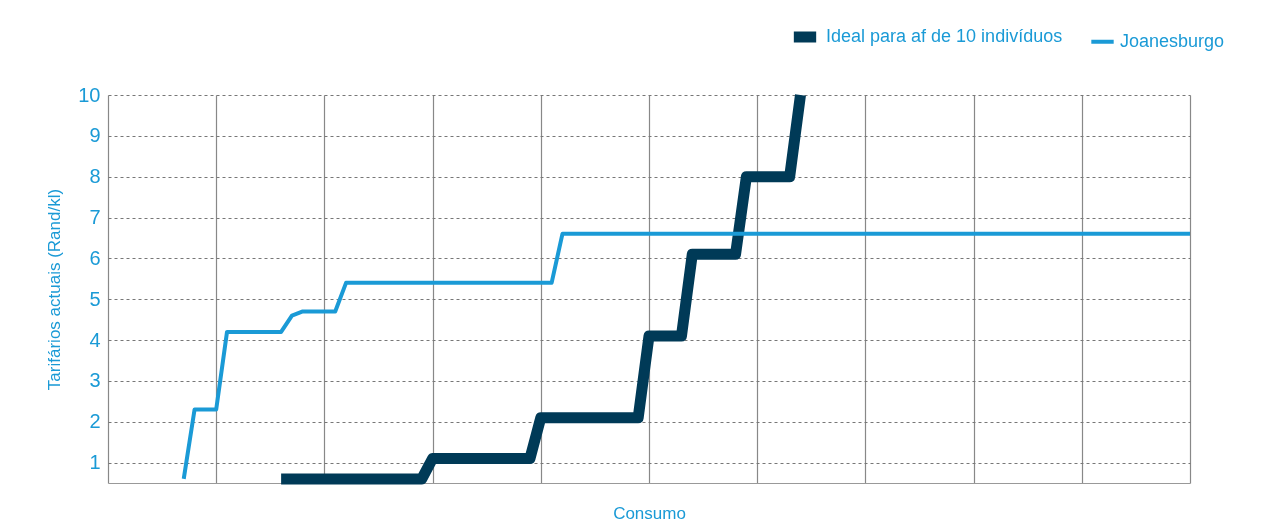  I want to click on y-tick-label: 10, so click(89, 94).